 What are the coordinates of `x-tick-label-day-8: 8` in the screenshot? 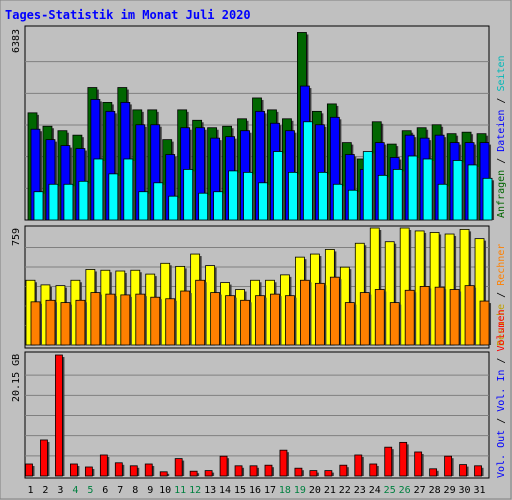 It's located at (135, 490).